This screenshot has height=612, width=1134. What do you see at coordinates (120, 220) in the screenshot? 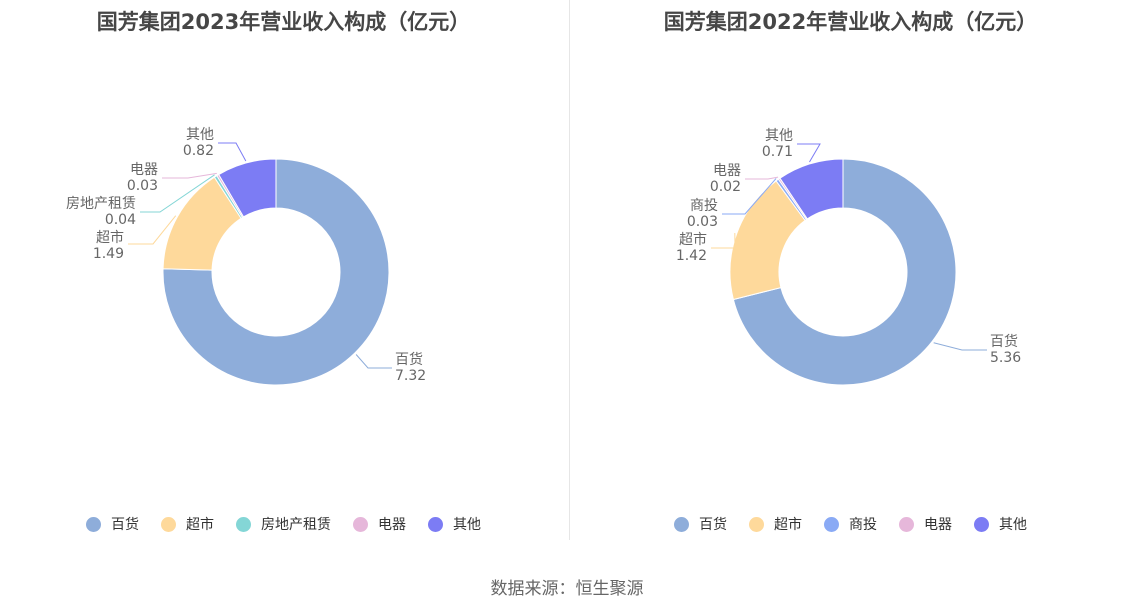
I see `slice-value-label: 0.04` at bounding box center [120, 220].